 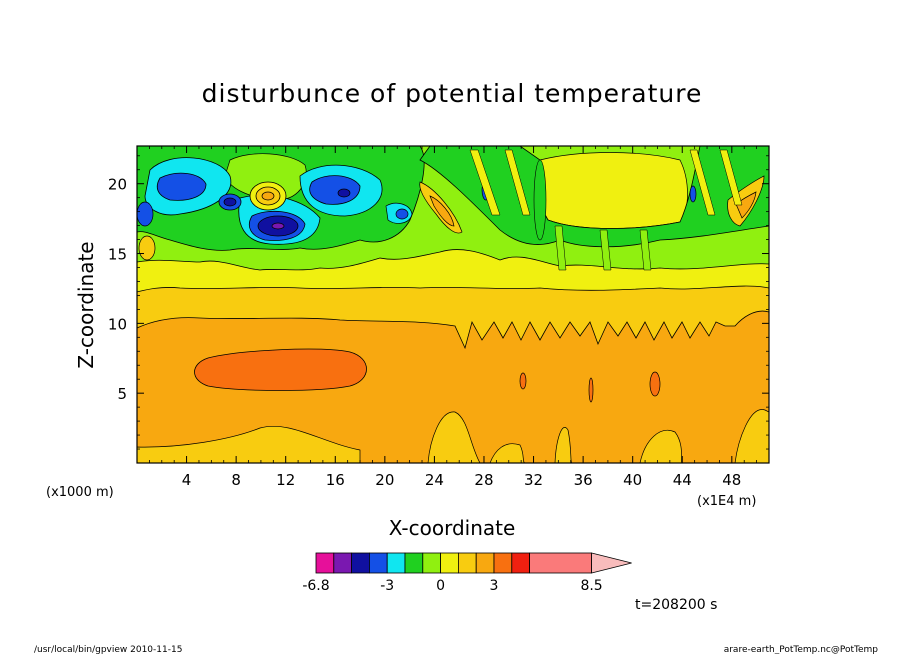 What do you see at coordinates (117, 255) in the screenshot?
I see `y-tick-label: 15` at bounding box center [117, 255].